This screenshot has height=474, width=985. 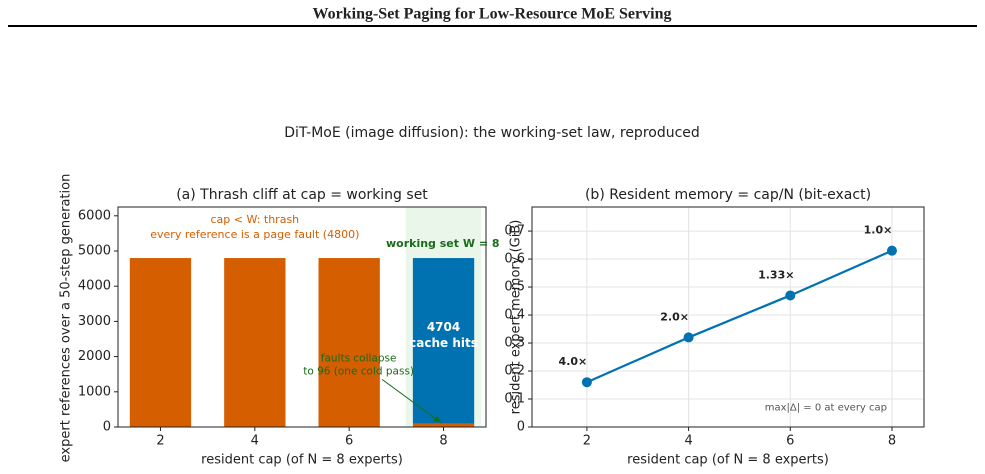 I want to click on ratio-label: 2.0×, so click(x=674, y=316).